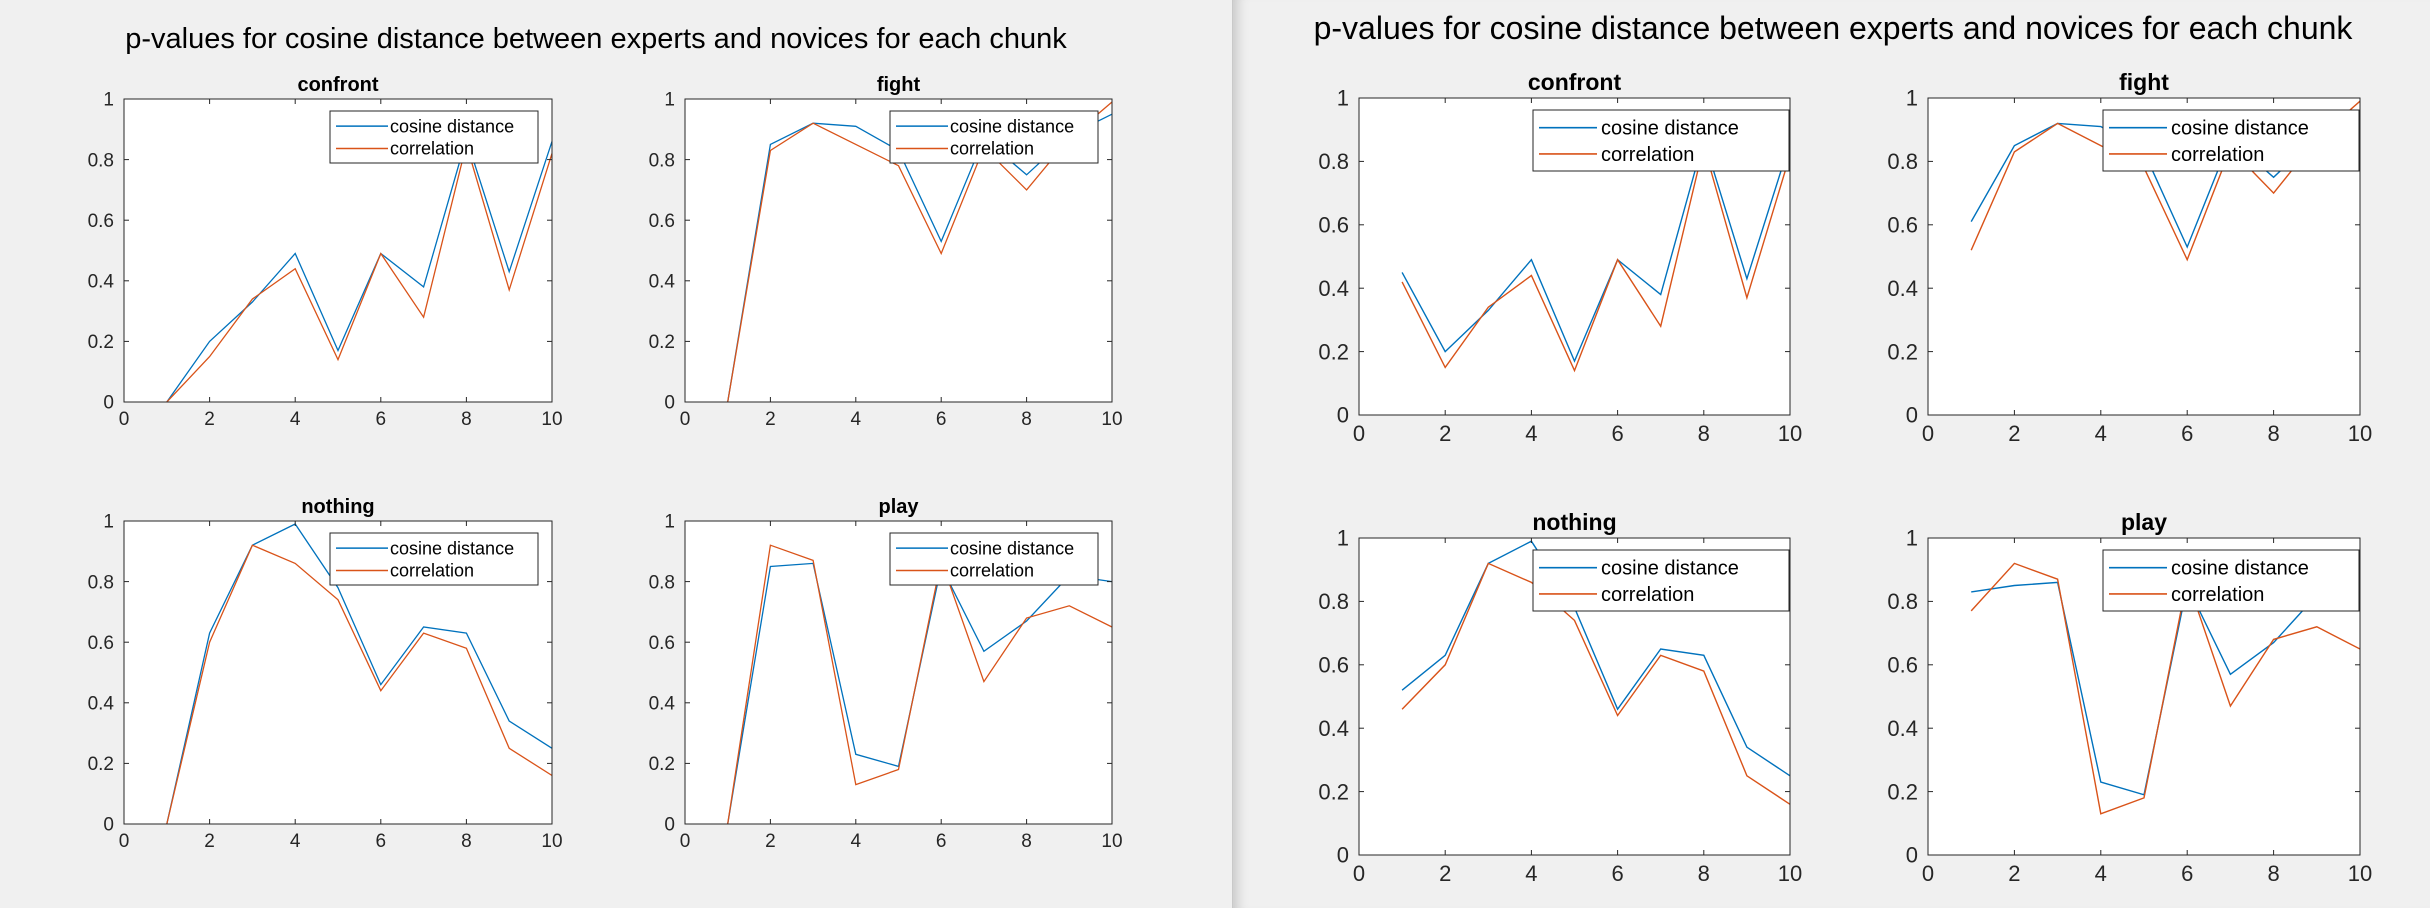  What do you see at coordinates (337, 507) in the screenshot?
I see `subplot-title: nothing` at bounding box center [337, 507].